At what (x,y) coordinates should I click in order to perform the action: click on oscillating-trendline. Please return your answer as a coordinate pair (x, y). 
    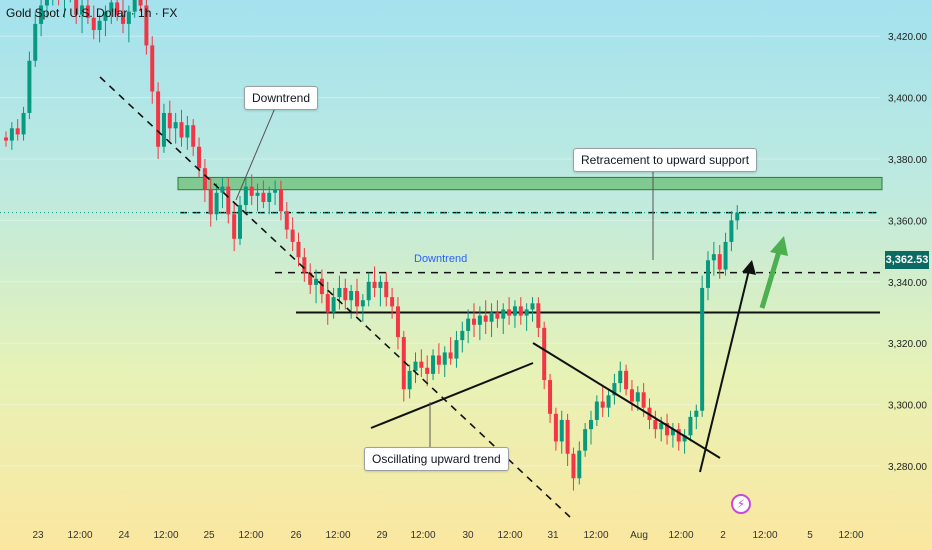
    Looking at the image, I should click on (452, 395).